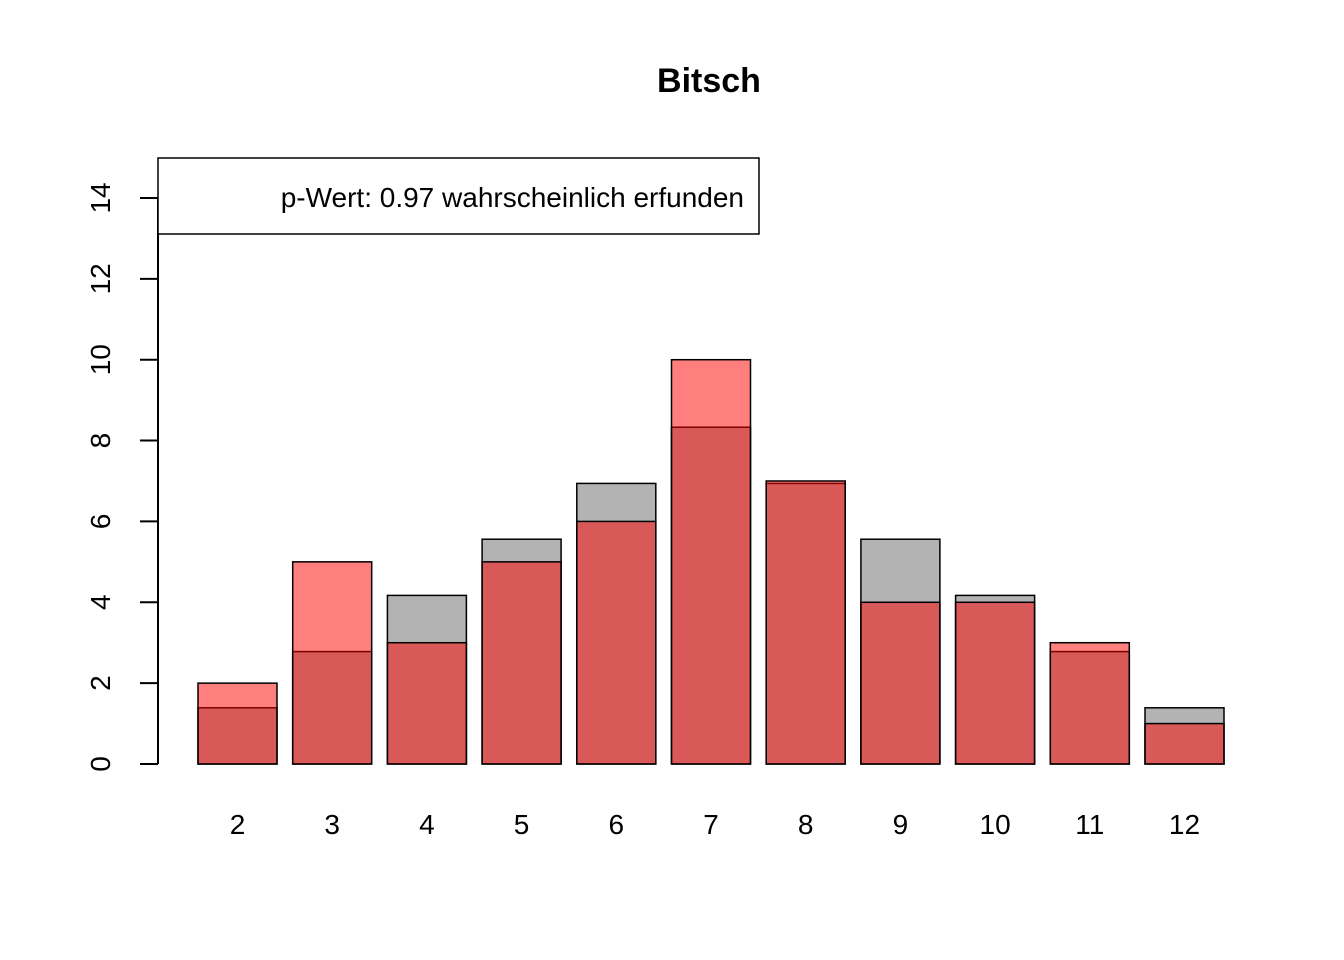  I want to click on x-tick-label-3: 3, so click(332, 824).